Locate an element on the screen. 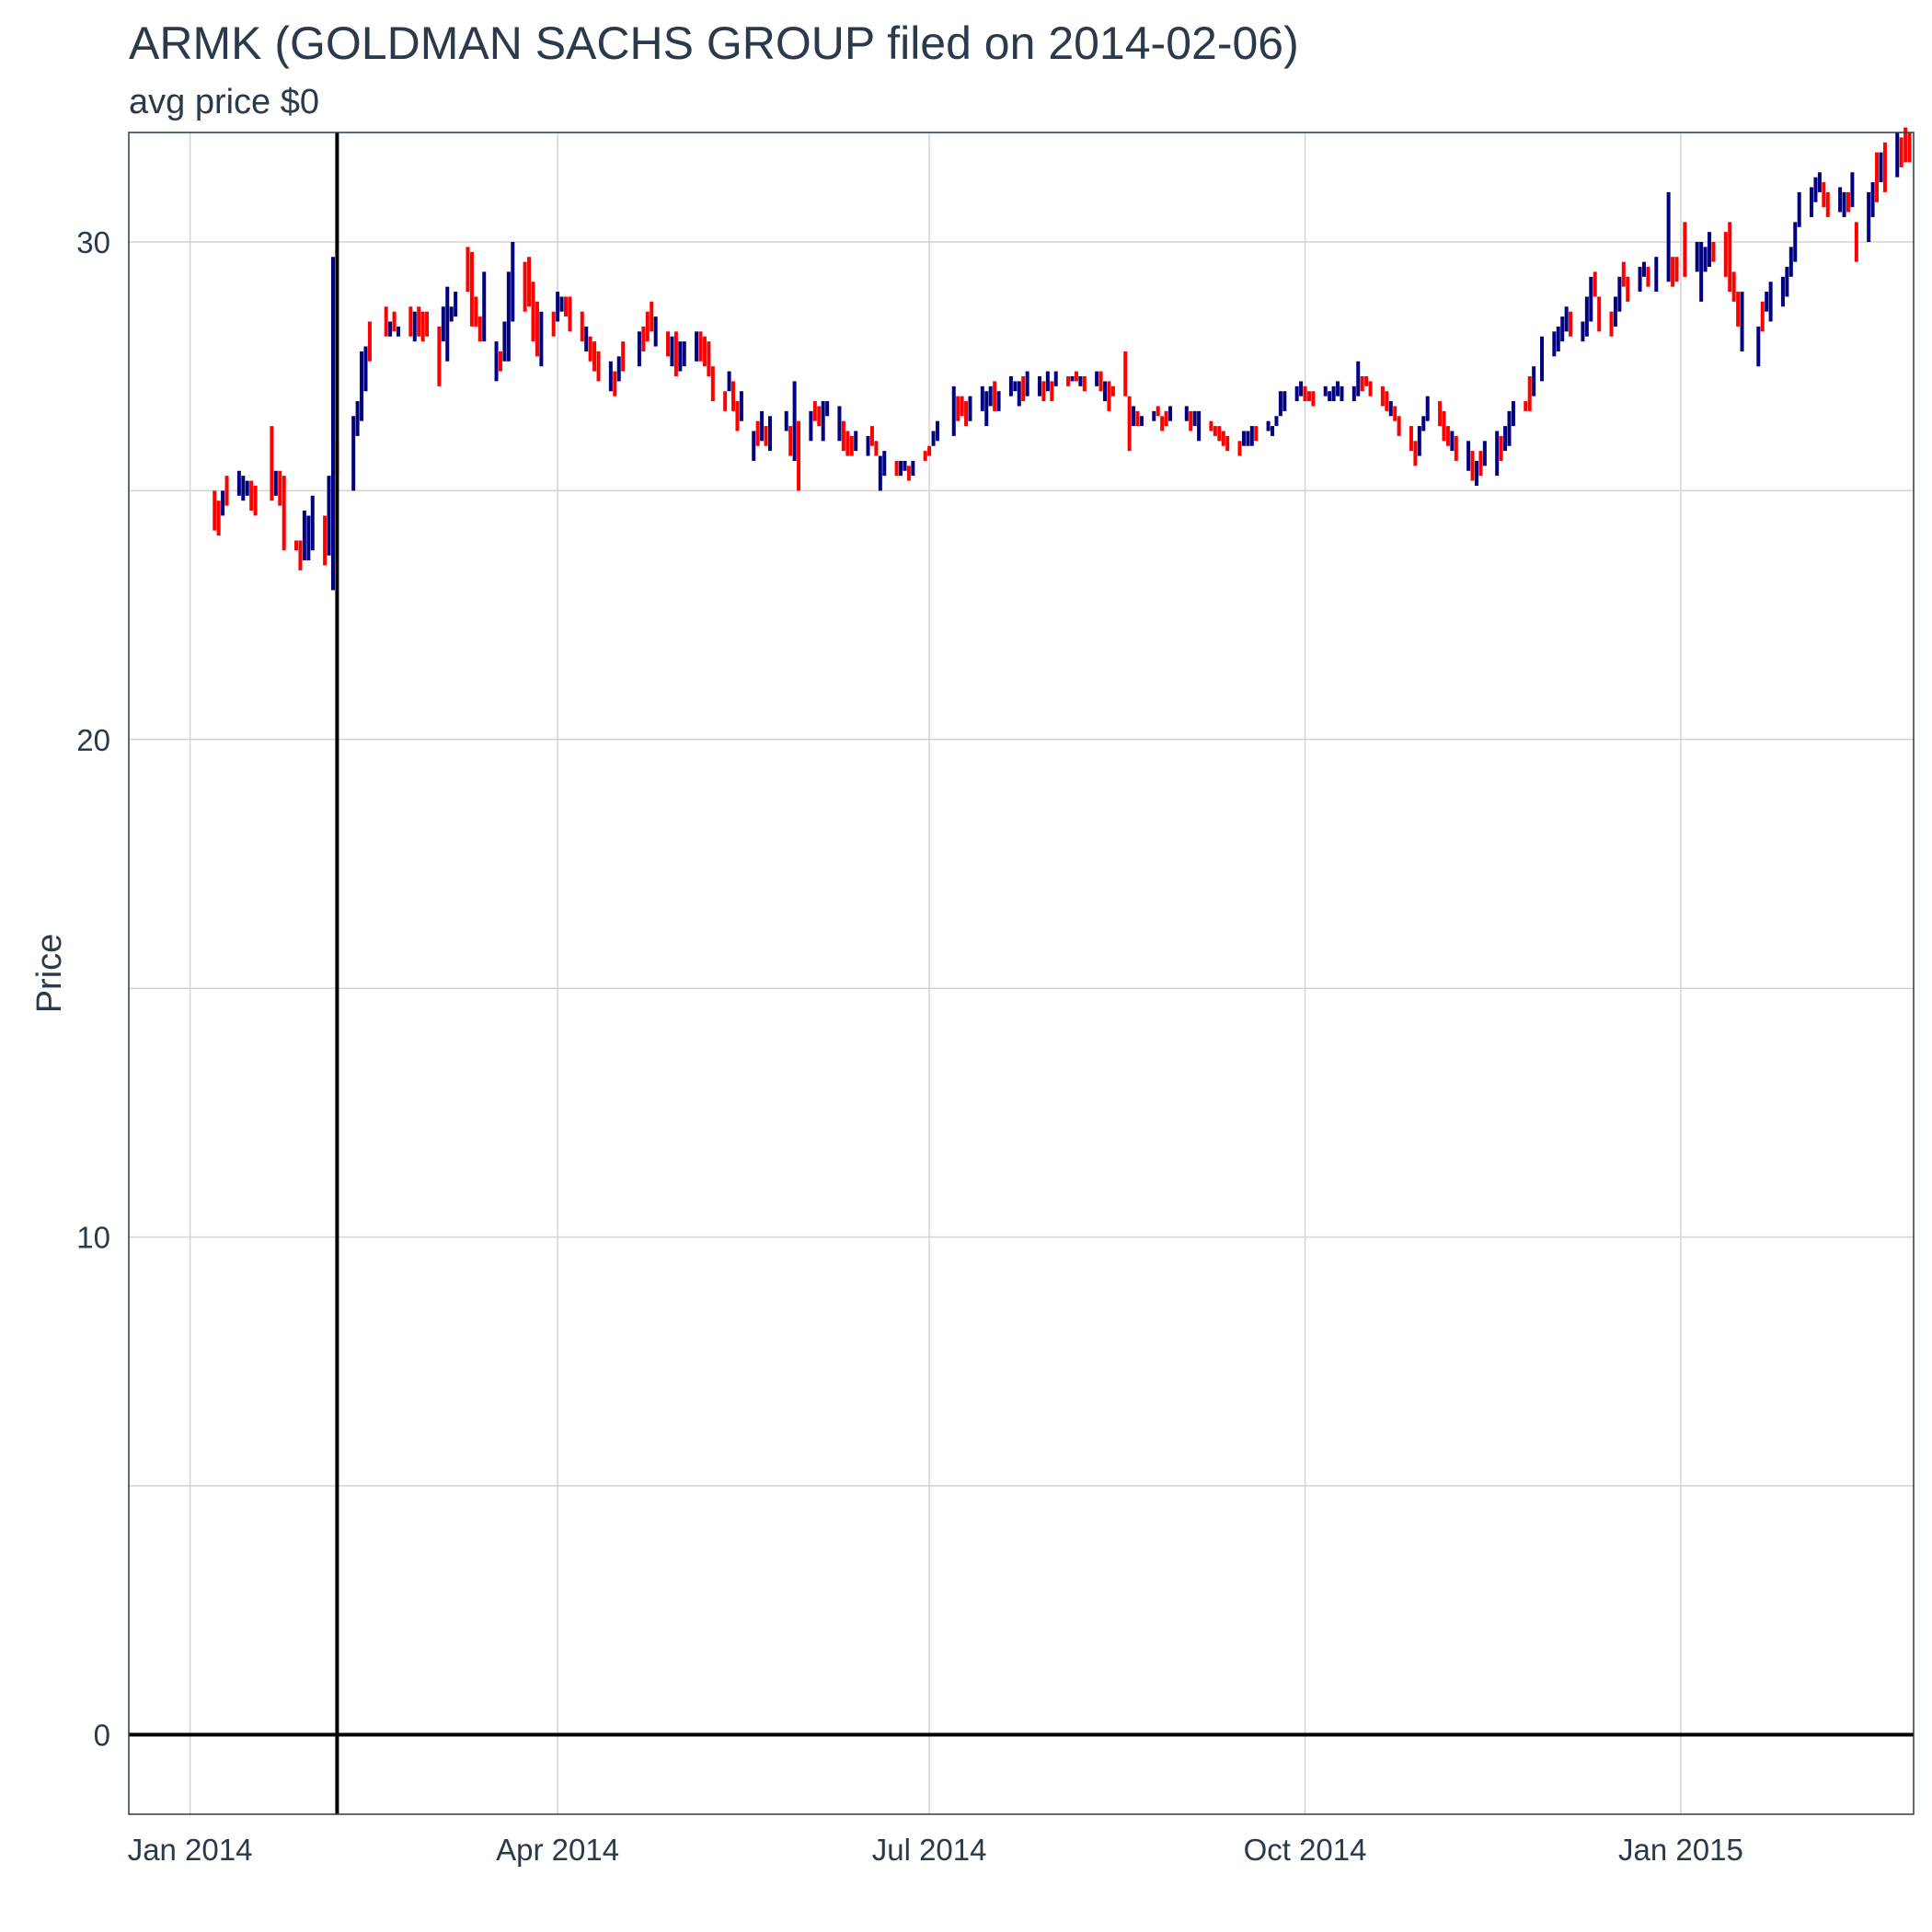  y-axis-label: Price is located at coordinates (49, 974).